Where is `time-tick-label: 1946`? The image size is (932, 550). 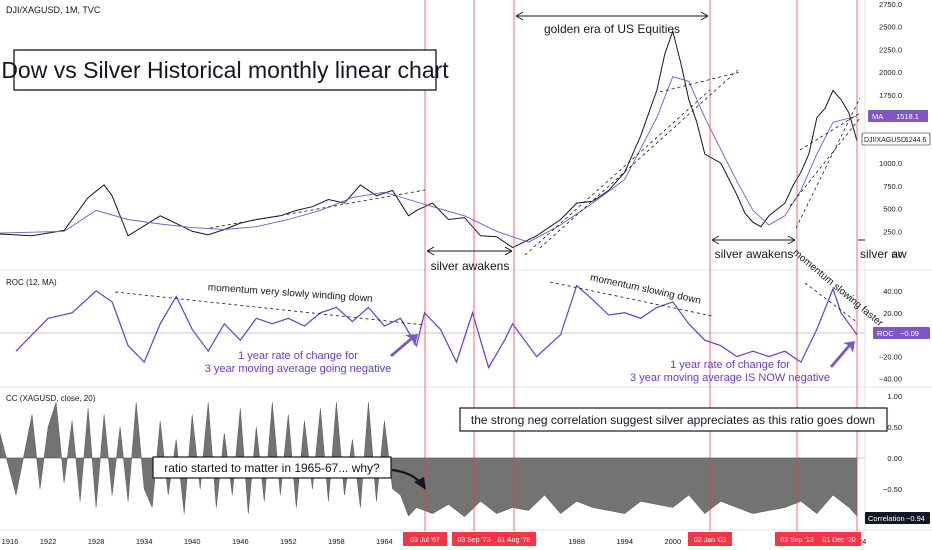
time-tick-label: 1946 is located at coordinates (240, 541).